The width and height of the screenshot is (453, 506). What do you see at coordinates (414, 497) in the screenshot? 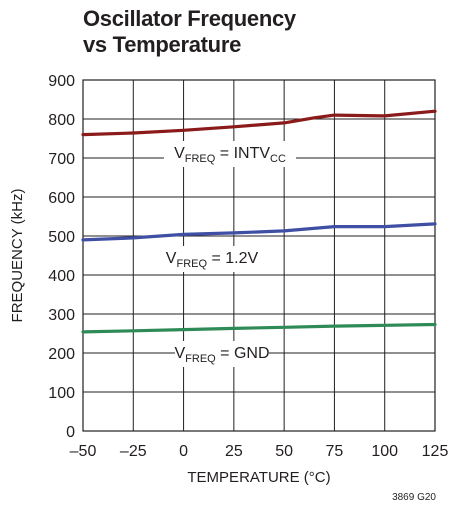
I see `figure-code: 3869 G20` at bounding box center [414, 497].